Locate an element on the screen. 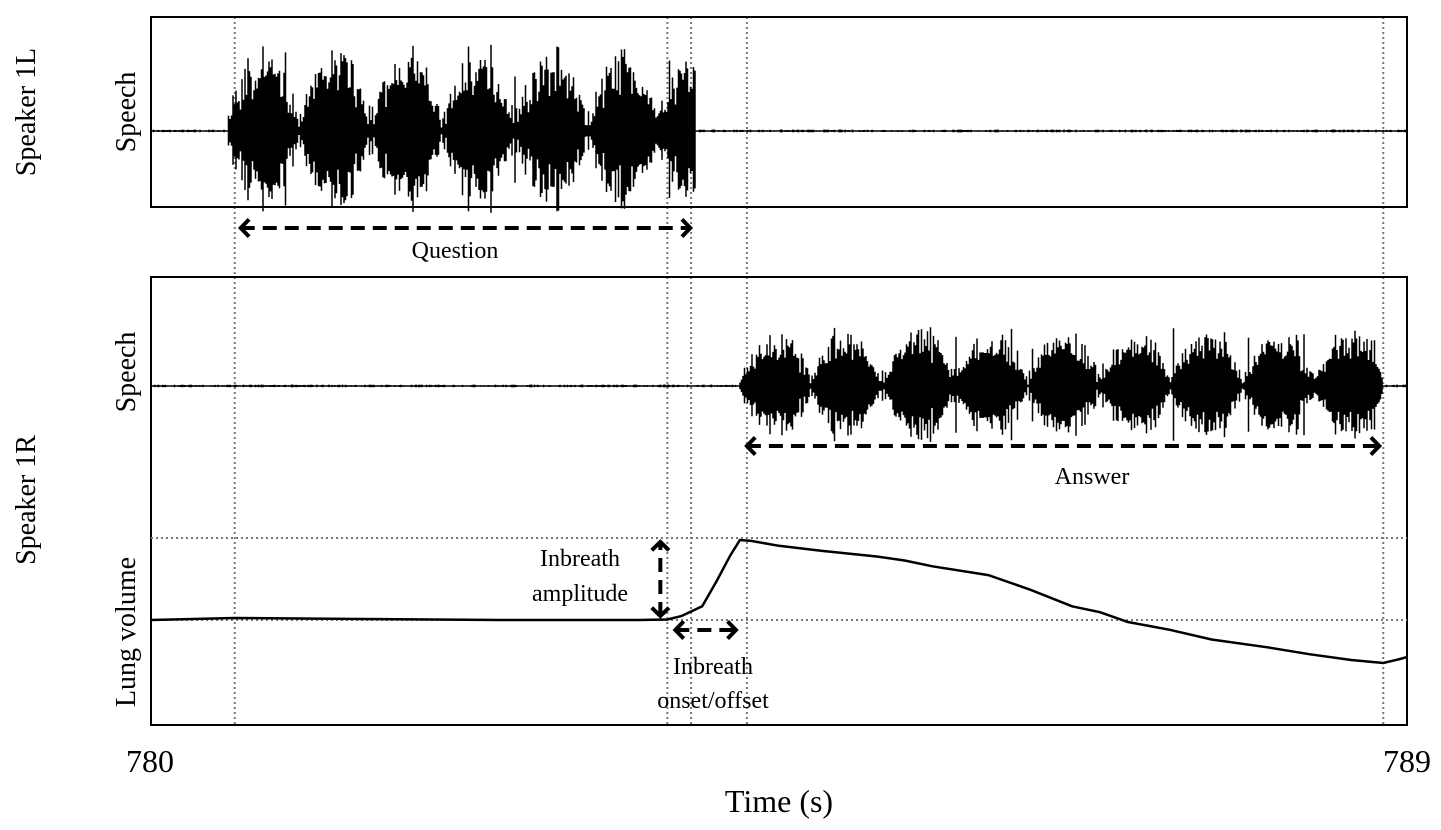 This screenshot has width=1441, height=830. question-label: Question is located at coordinates (455, 251).